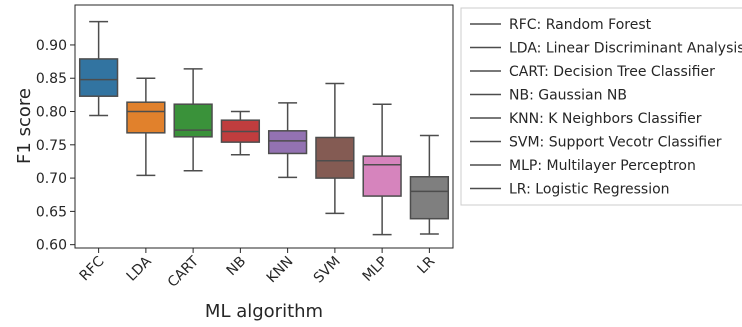  What do you see at coordinates (92, 268) in the screenshot?
I see `x-tick-label: RFC` at bounding box center [92, 268].